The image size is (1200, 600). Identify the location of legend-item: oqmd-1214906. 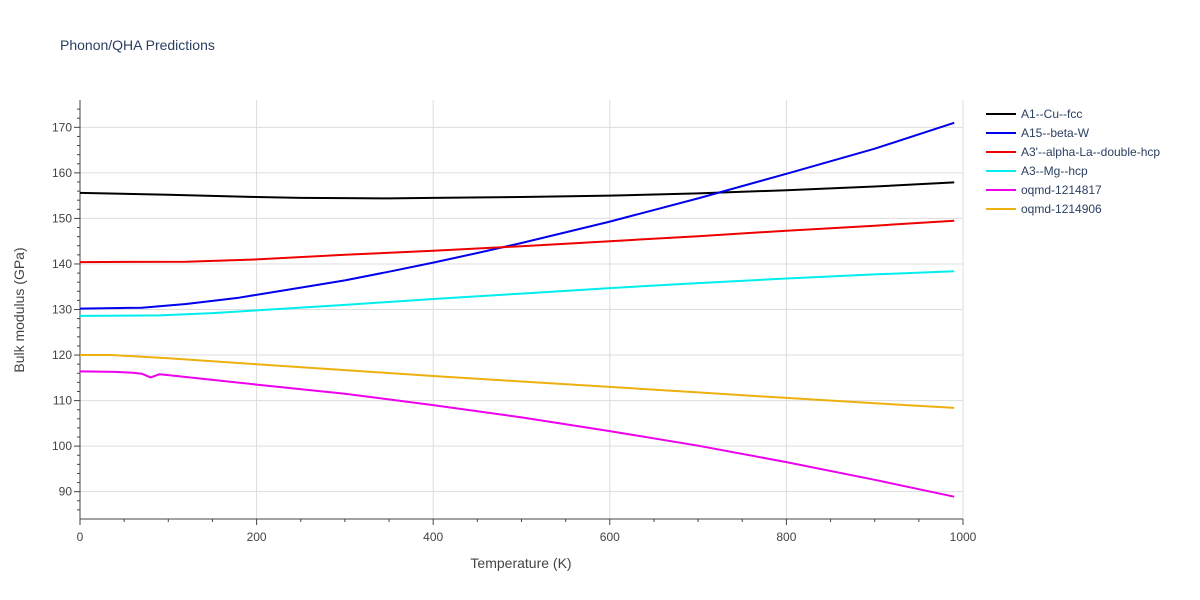
(1044, 209).